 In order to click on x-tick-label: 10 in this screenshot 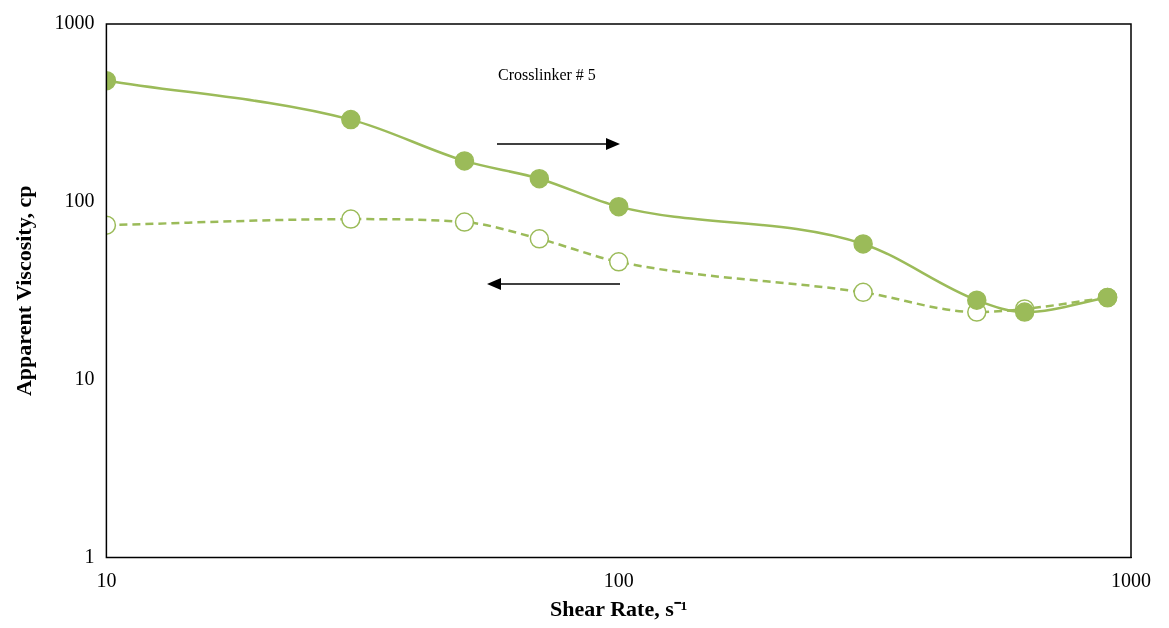, I will do `click(106, 579)`.